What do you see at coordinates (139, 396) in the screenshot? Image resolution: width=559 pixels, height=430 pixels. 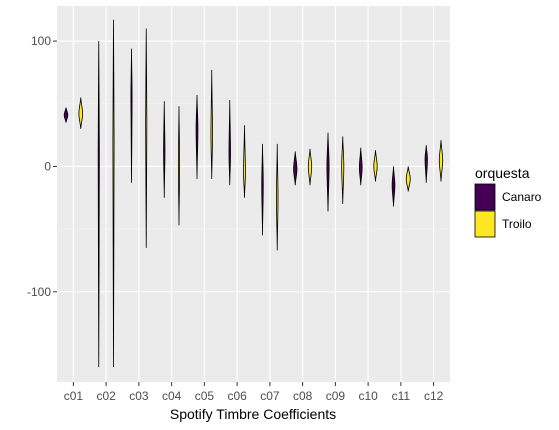 I see `x-tick-label: c03` at bounding box center [139, 396].